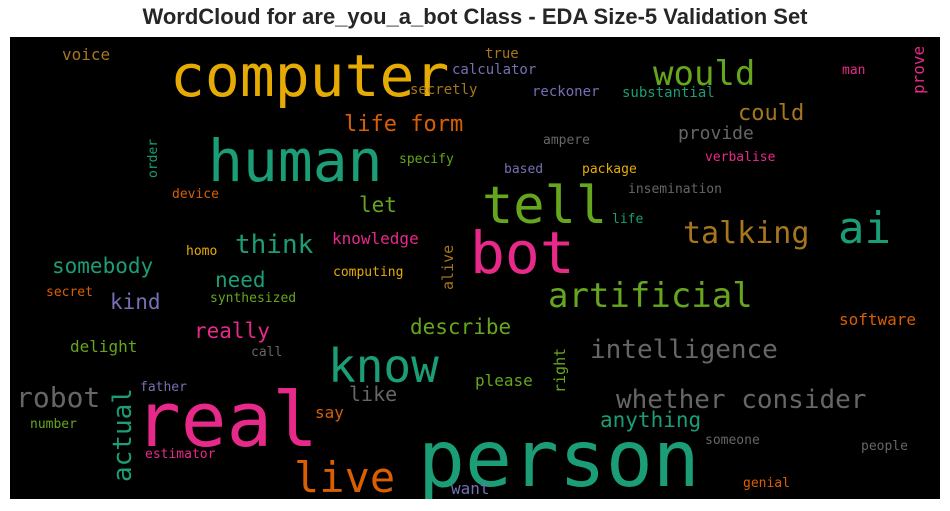  Describe the element at coordinates (470, 488) in the screenshot. I see `word-want: want` at that location.